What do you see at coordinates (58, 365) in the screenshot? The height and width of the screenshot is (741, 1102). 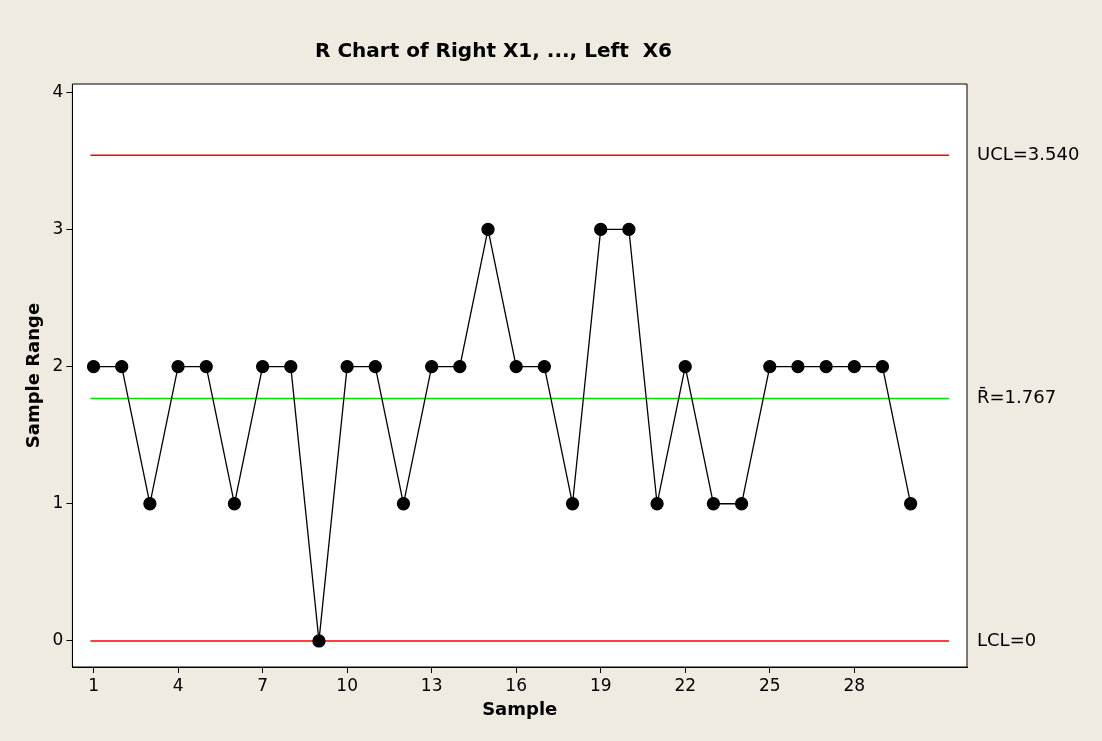 I see `y-tick-label: 2` at bounding box center [58, 365].